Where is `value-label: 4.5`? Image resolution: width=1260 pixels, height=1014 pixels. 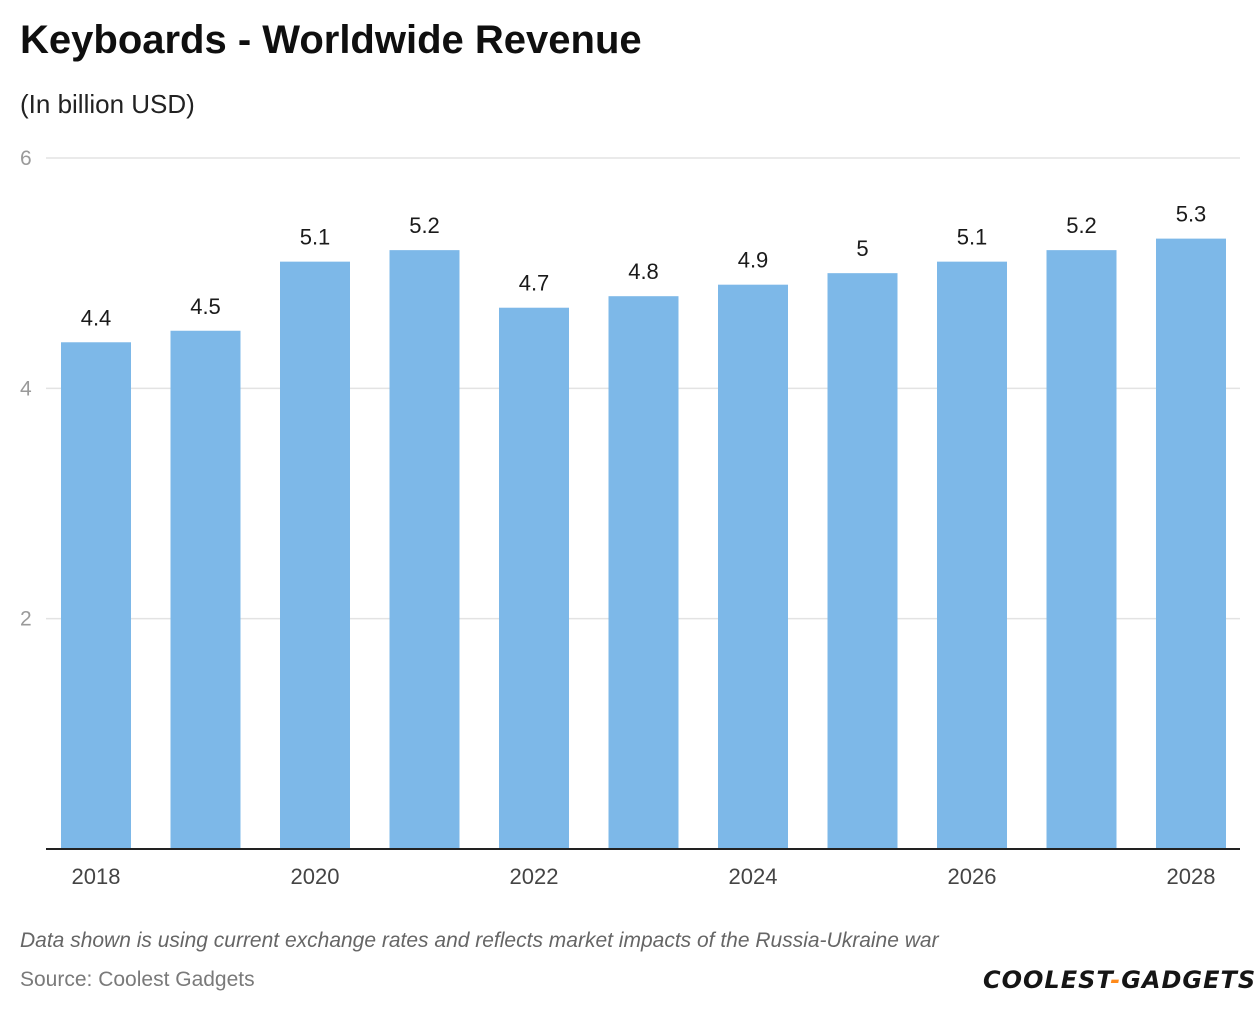 value-label: 4.5 is located at coordinates (205, 306).